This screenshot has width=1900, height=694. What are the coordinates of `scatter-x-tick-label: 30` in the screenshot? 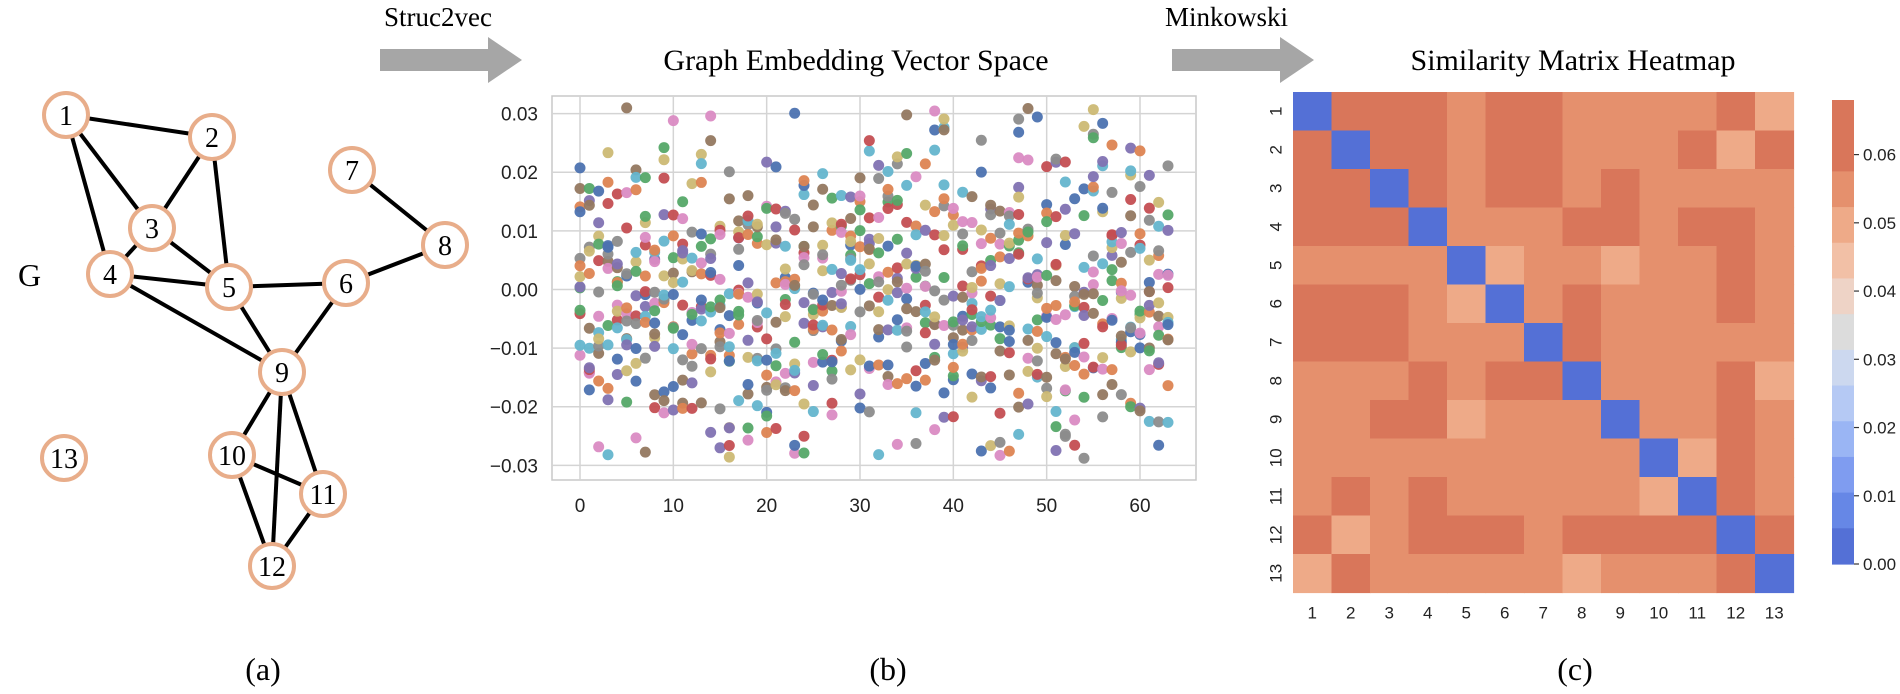 It's located at (859, 506).